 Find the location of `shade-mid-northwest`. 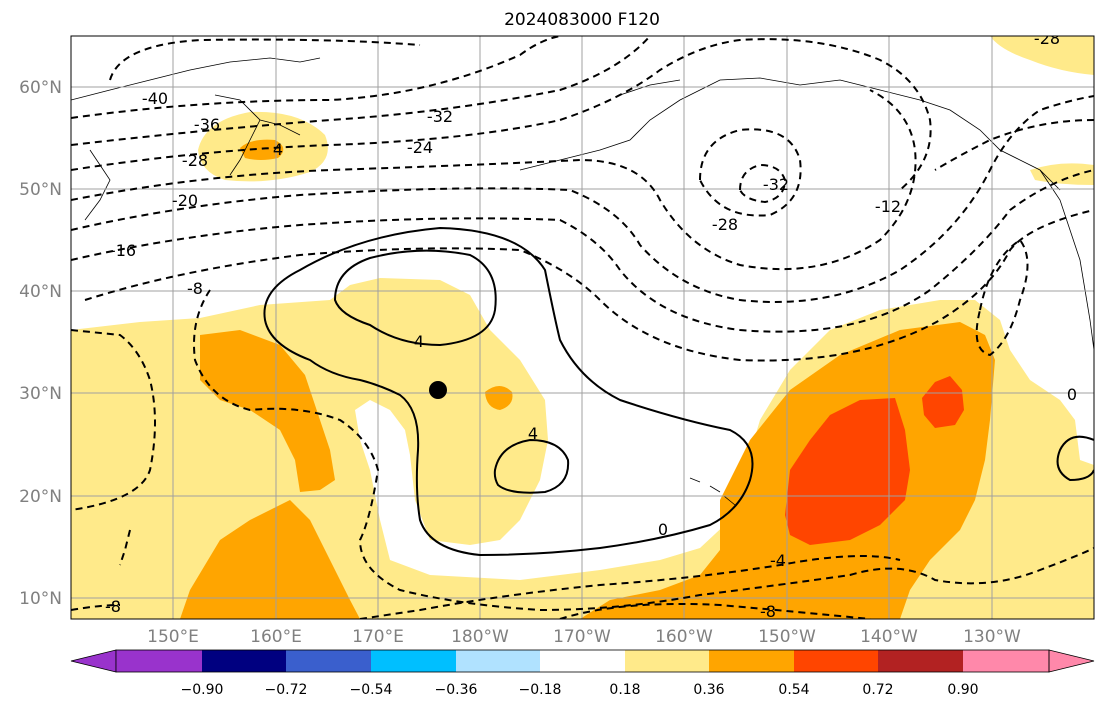

shade-mid-northwest is located at coordinates (262, 149).